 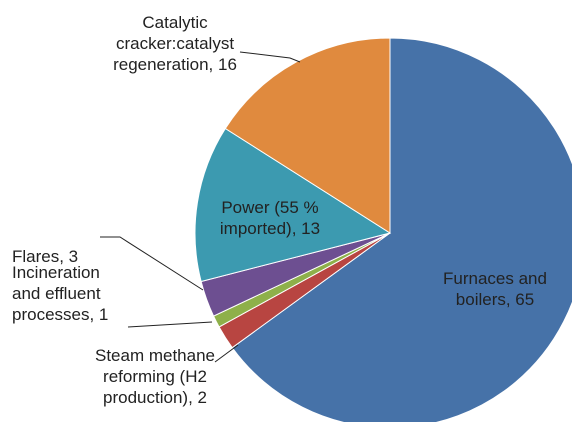 I want to click on slice-label: Flares, 3, so click(x=45, y=256).